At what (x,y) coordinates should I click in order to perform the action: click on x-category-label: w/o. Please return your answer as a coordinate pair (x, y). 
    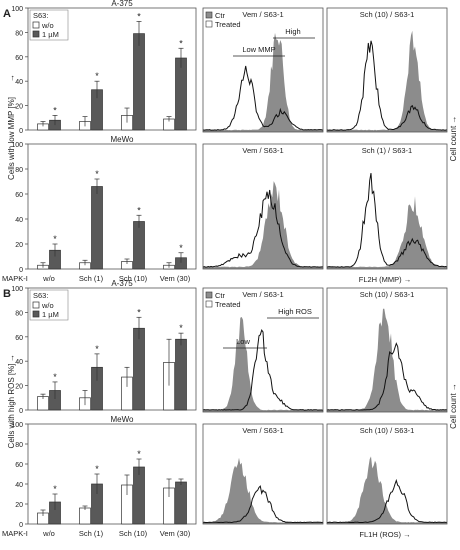
    Looking at the image, I should click on (48, 278).